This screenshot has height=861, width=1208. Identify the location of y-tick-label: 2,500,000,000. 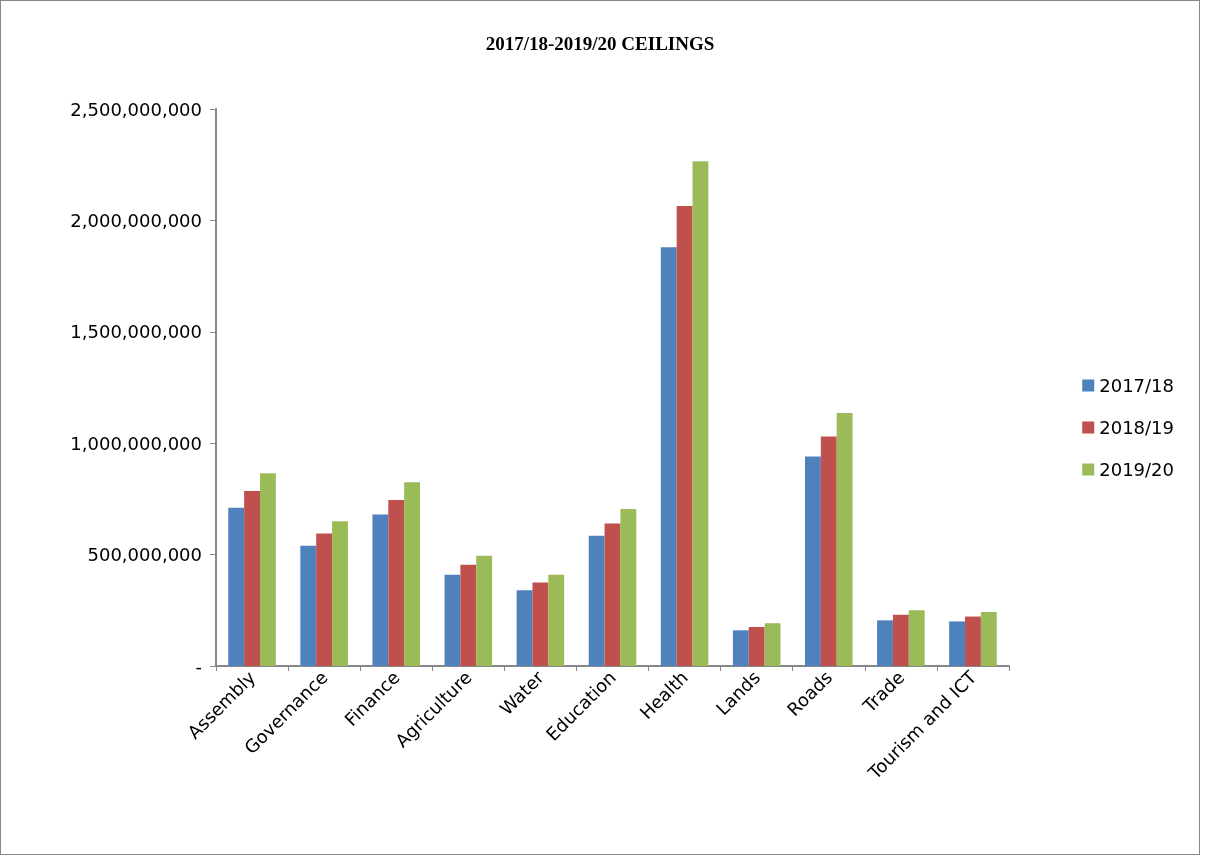
(136, 109).